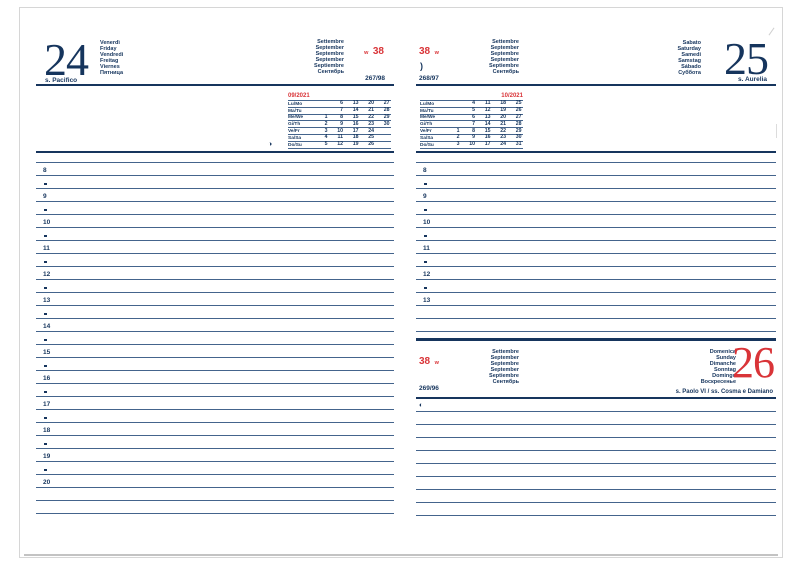 The image size is (800, 574). Describe the element at coordinates (473, 116) in the screenshot. I see `mini-calendar-date: 6` at that location.